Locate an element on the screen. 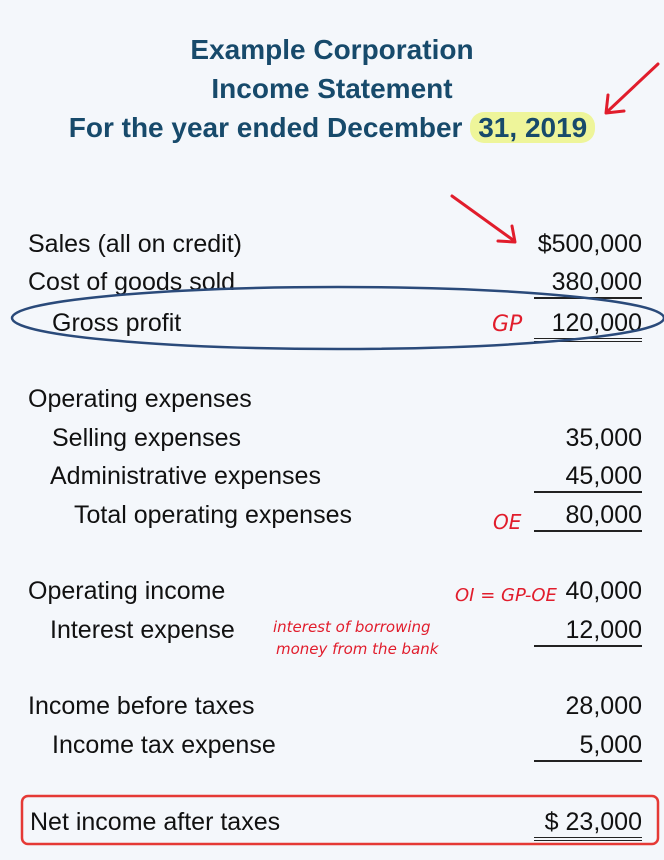 The width and height of the screenshot is (664, 860). interest-label: Interest expense is located at coordinates (142, 630).